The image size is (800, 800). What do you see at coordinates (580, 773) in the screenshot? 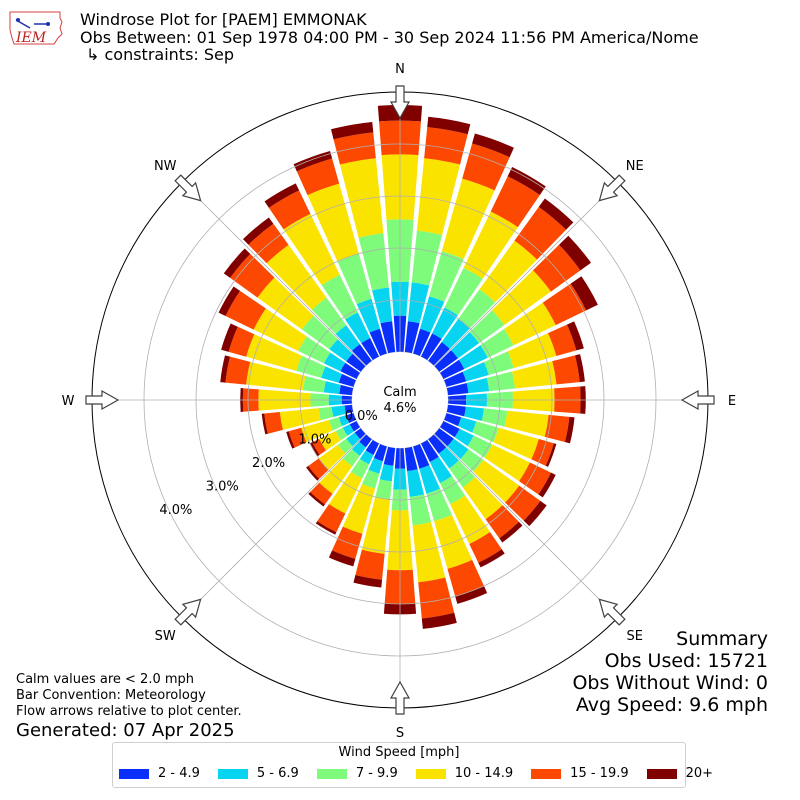
I see `legend-item-4: 15 - 19.9` at bounding box center [580, 773].